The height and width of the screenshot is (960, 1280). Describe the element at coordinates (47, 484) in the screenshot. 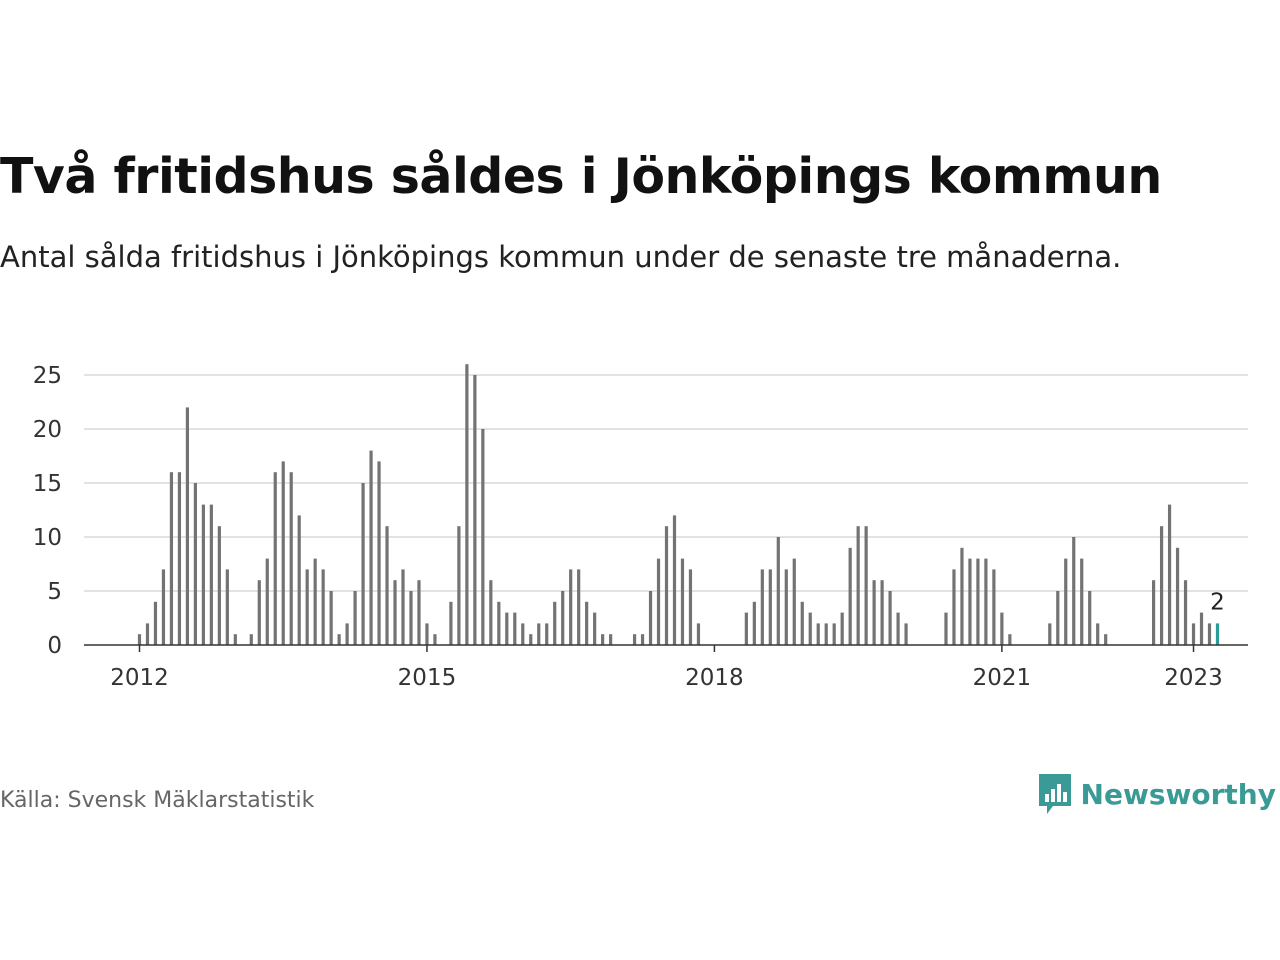

I see `y-tick-label: 15` at that location.